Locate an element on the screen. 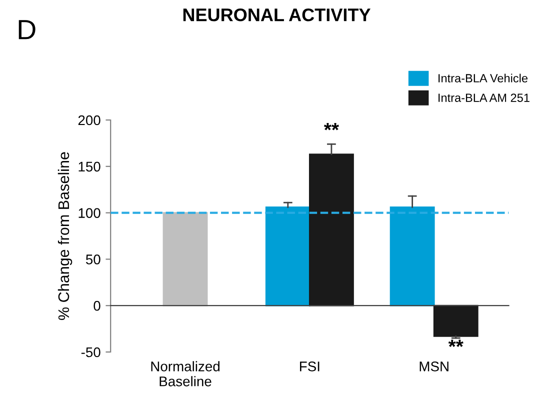  chart-title: NEURONAL ACTIVITY is located at coordinates (277, 15).